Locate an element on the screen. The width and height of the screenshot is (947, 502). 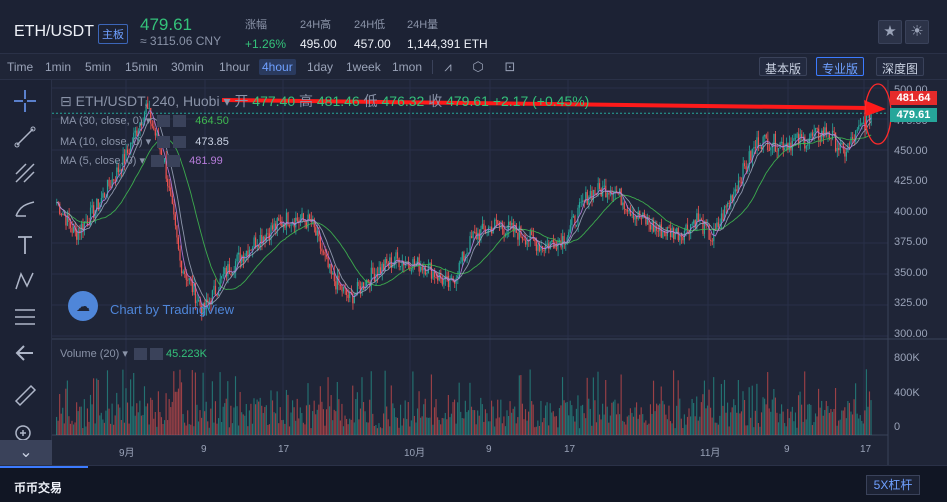
fib-retracement-icon is located at coordinates (25, 317).